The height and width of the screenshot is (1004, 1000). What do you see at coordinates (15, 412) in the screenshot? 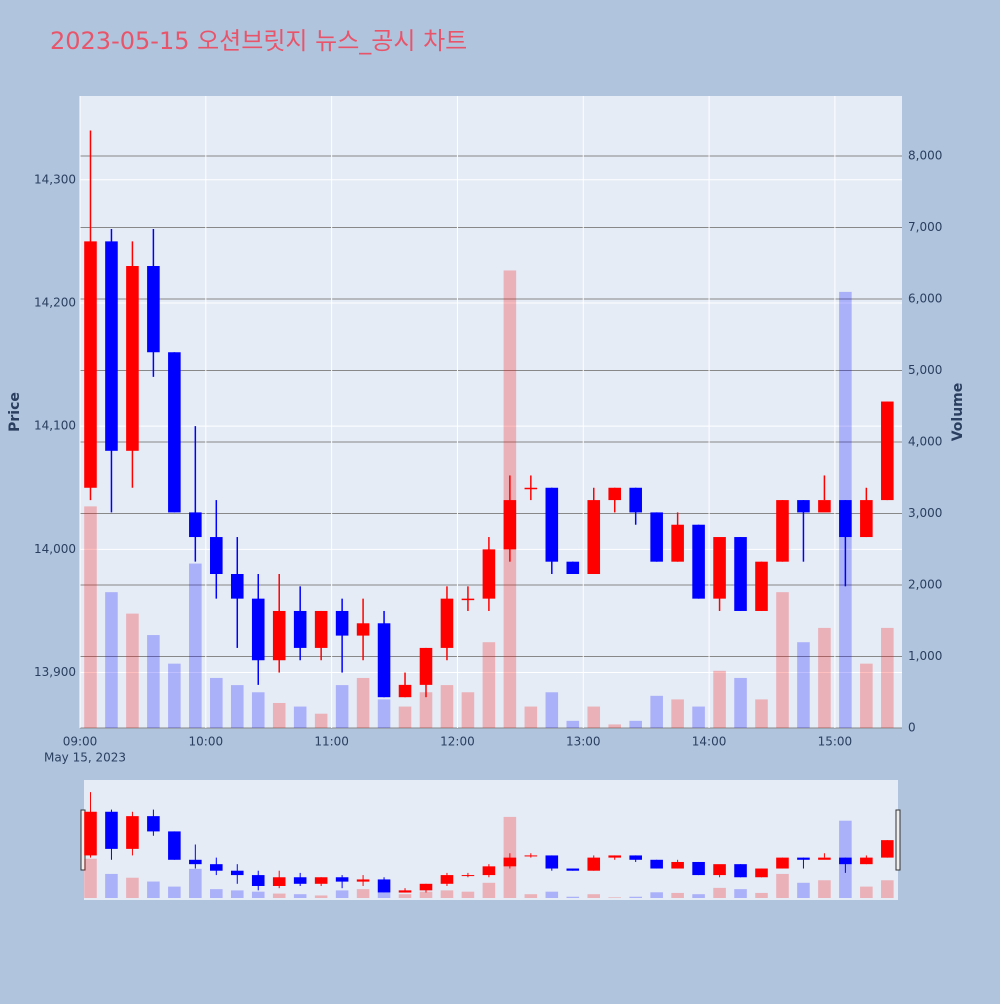
I see `y-axis-title: Price` at bounding box center [15, 412].